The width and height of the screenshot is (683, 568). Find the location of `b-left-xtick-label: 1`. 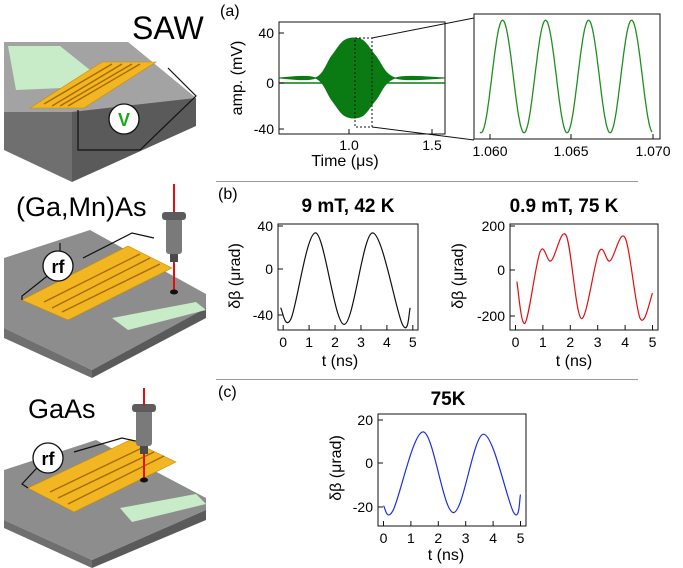

b-left-xtick-label: 1 is located at coordinates (309, 342).